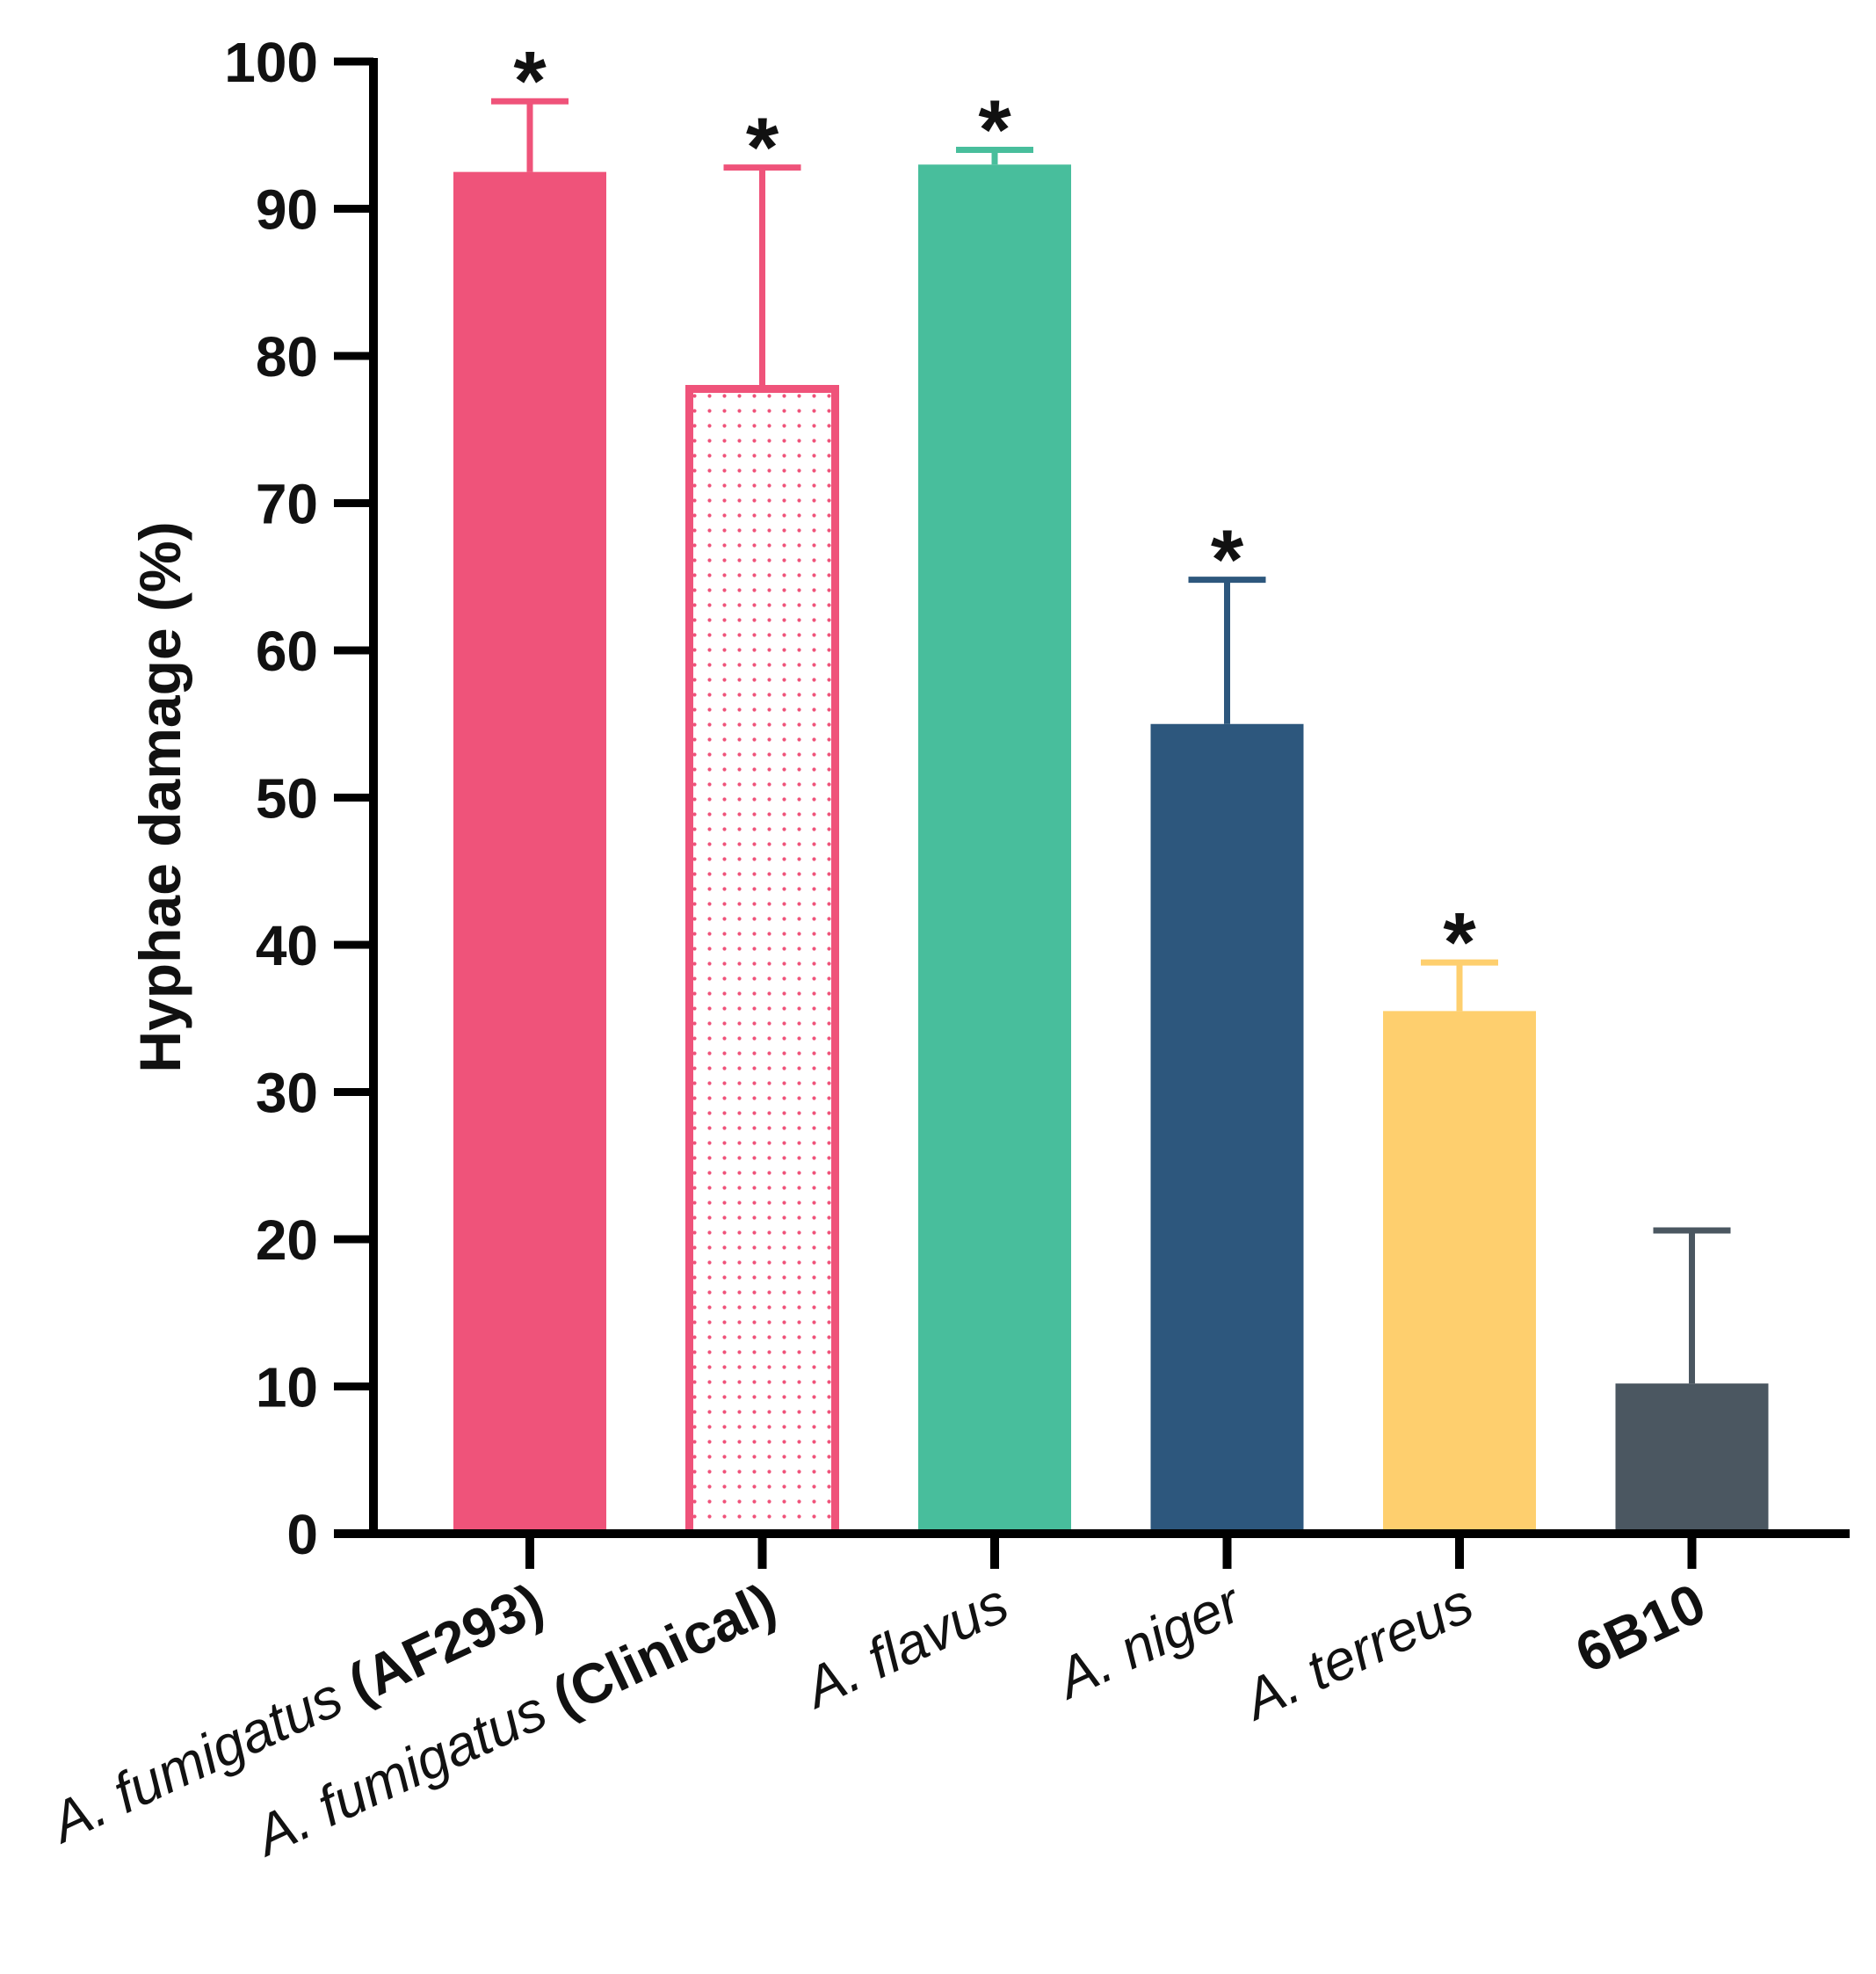 The image size is (1876, 1974). What do you see at coordinates (1227, 560) in the screenshot?
I see `significance-marker-3: *` at bounding box center [1227, 560].